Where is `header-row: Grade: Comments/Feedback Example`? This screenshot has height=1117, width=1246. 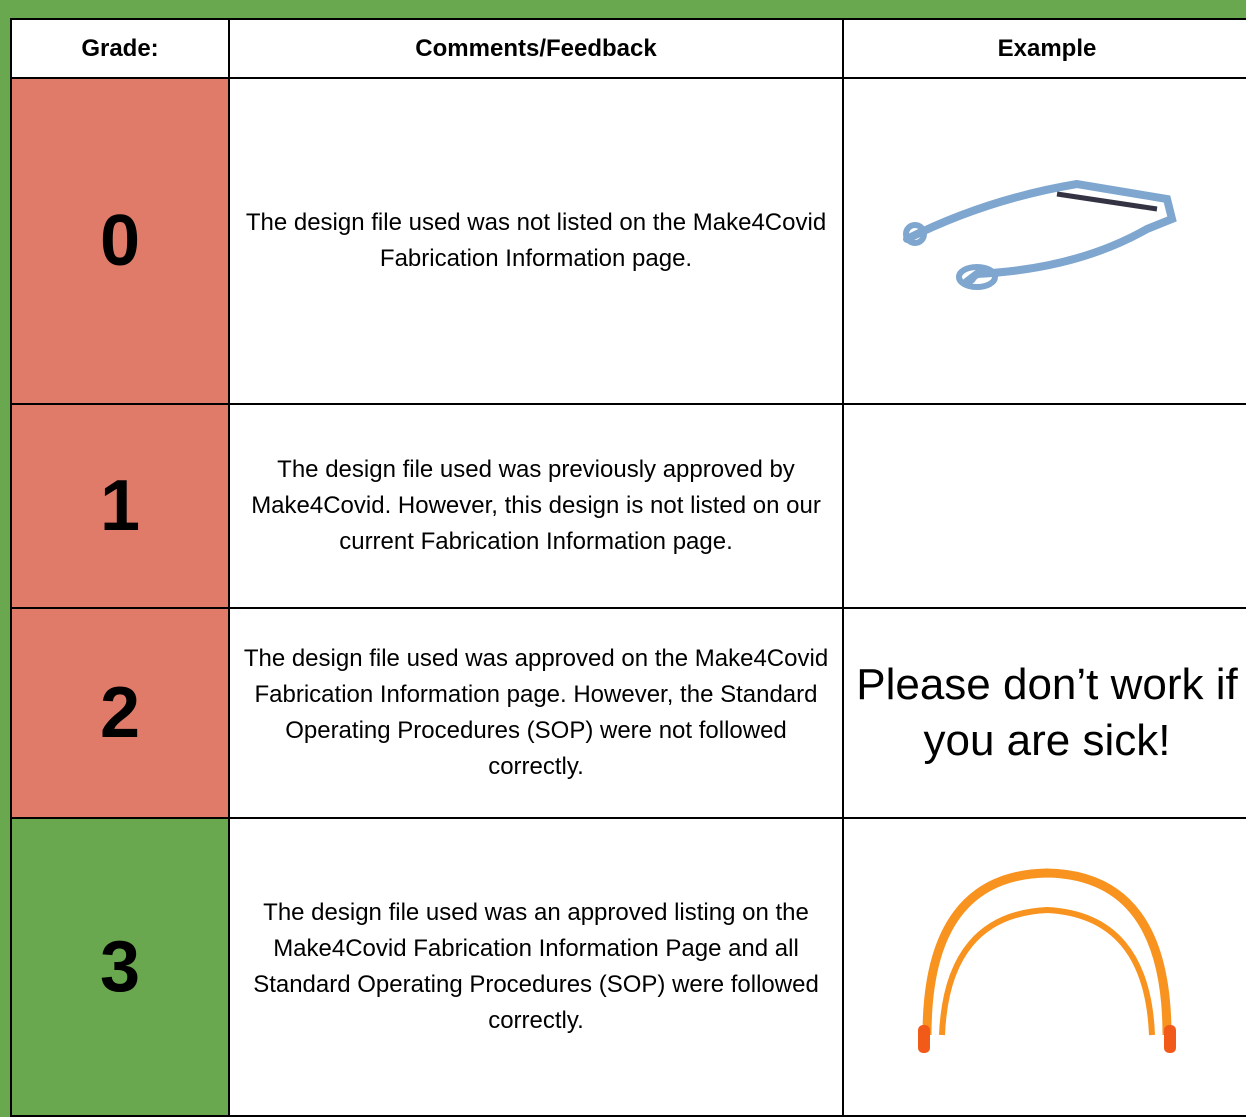
header-row: Grade: Comments/Feedback Example is located at coordinates (628, 48).